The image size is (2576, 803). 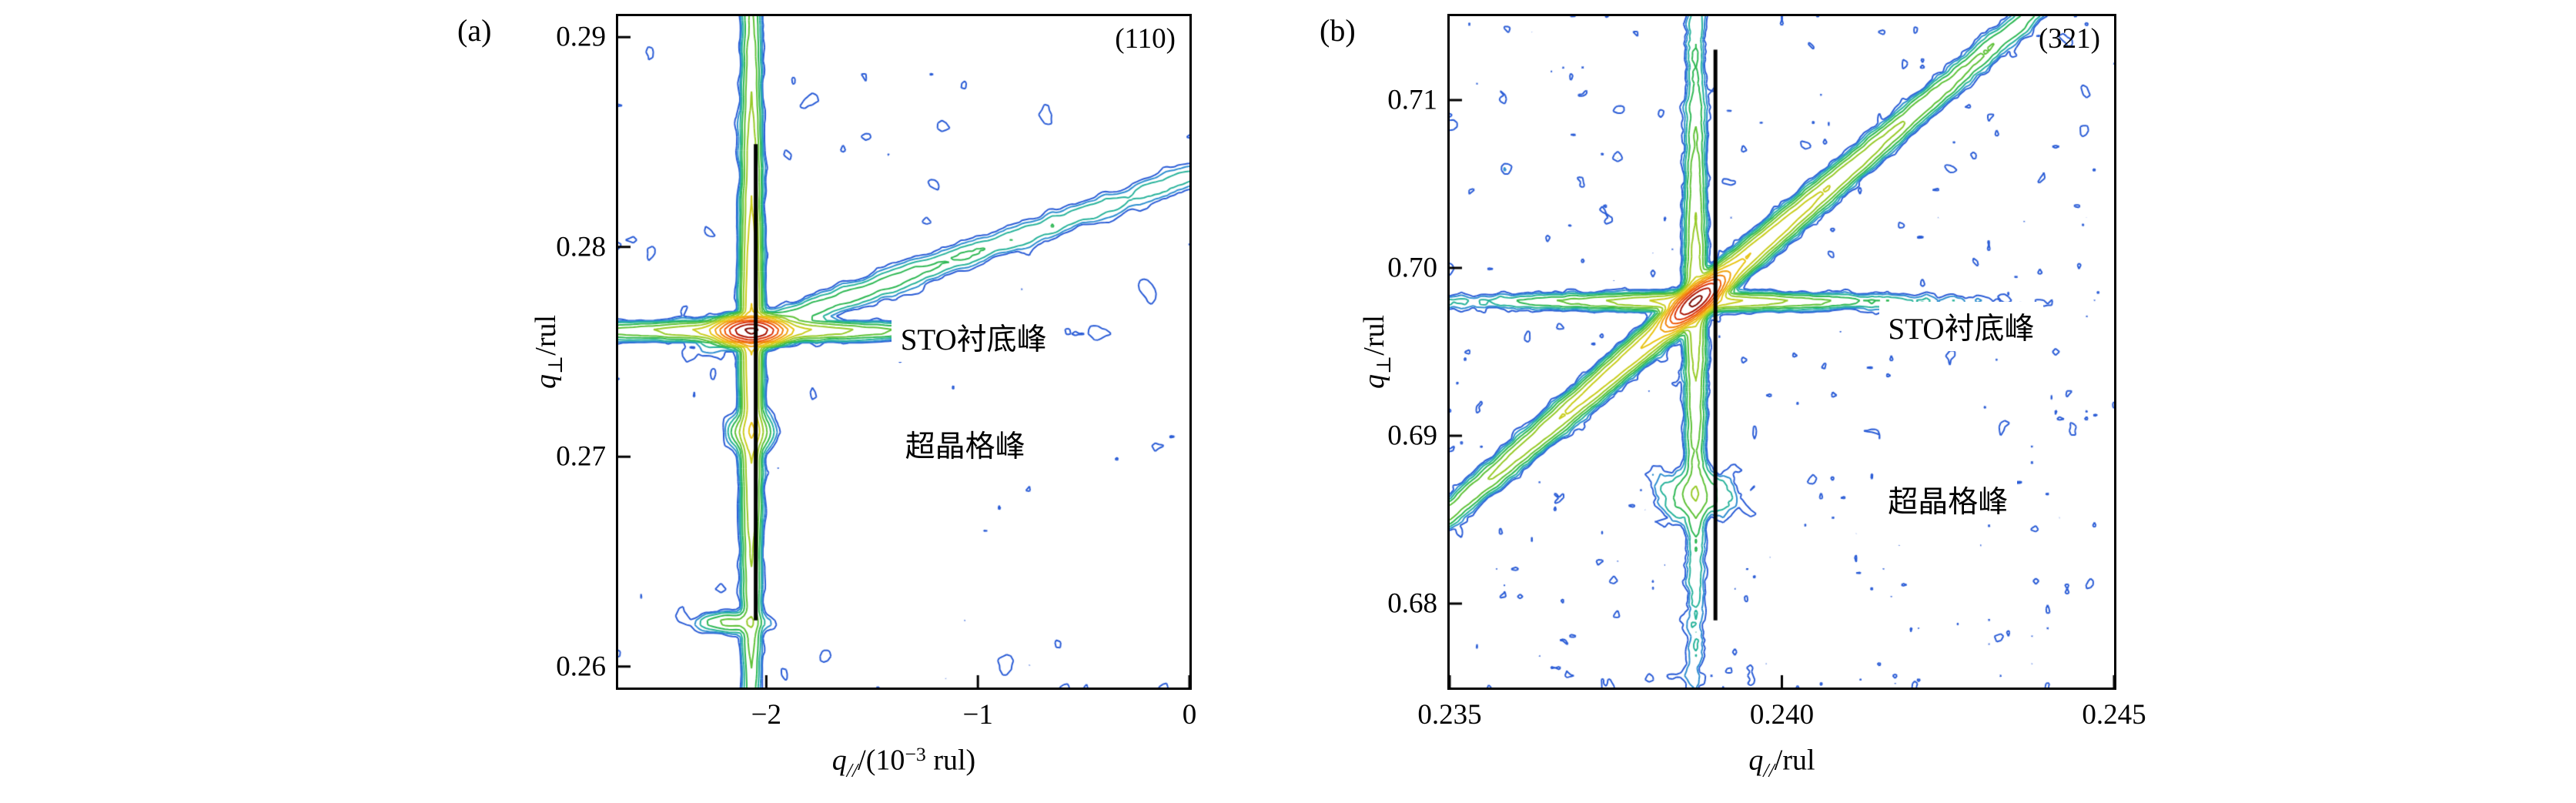 What do you see at coordinates (475, 31) in the screenshot?
I see `panel-letter-a: (a)` at bounding box center [475, 31].